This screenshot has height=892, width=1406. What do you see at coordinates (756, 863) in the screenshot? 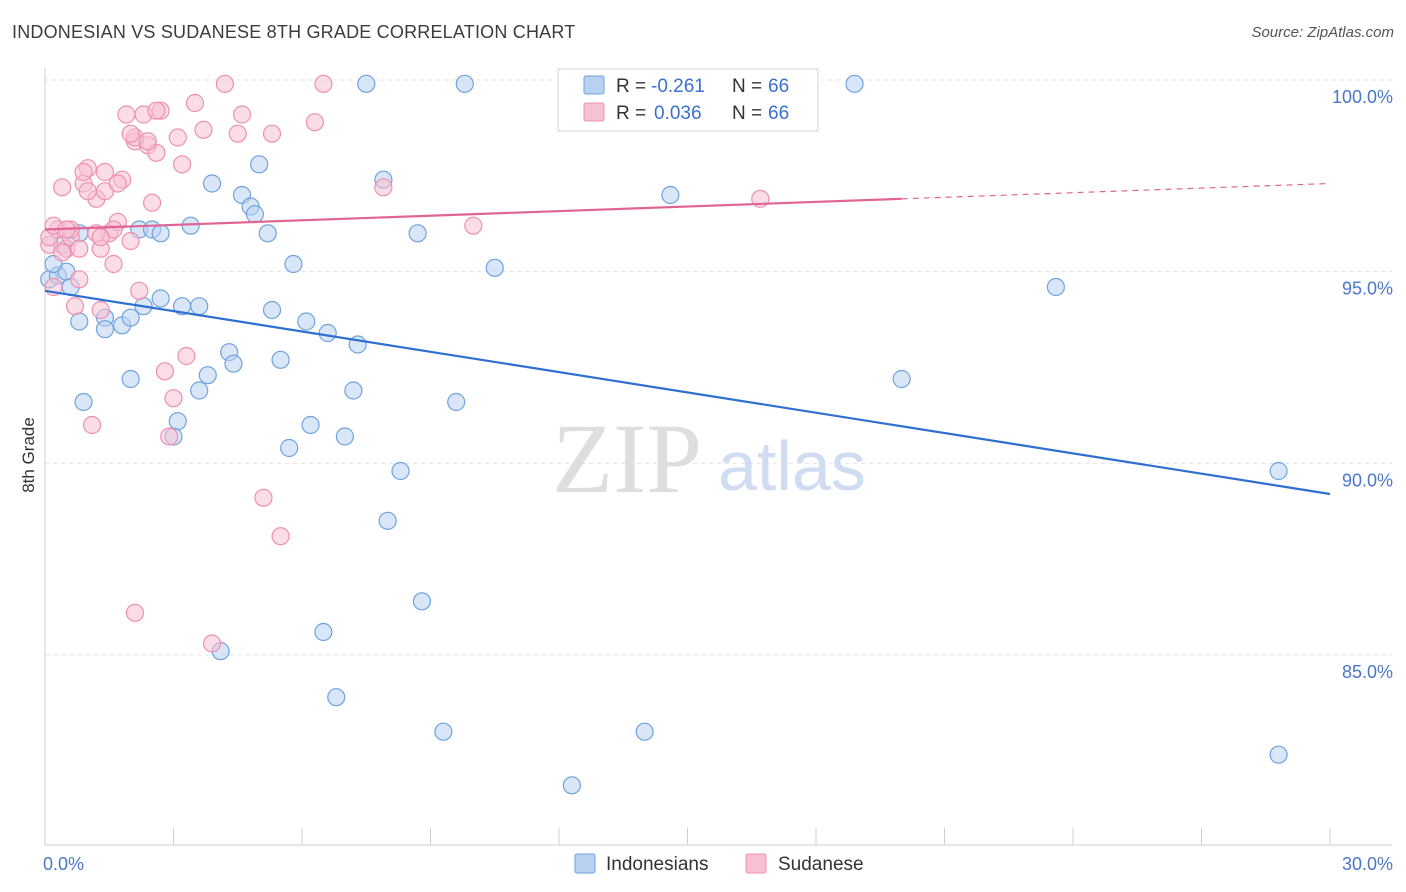
I see `series-swatch-sudanese` at bounding box center [756, 863].